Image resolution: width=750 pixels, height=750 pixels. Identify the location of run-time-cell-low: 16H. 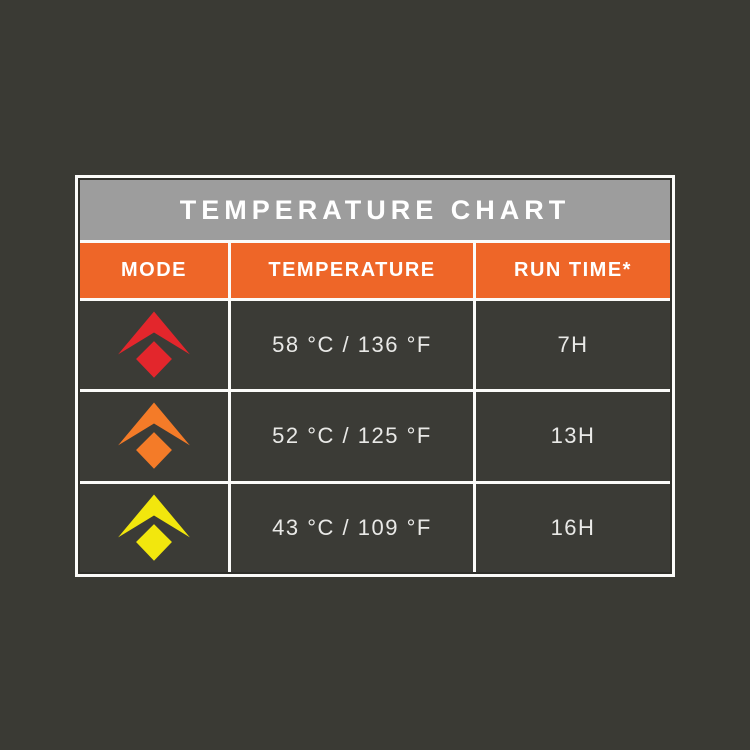
(573, 527).